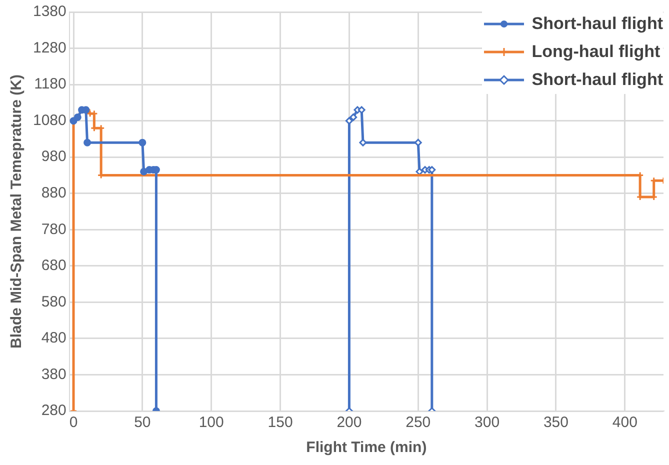  What do you see at coordinates (17, 211) in the screenshot?
I see `y-axis-title: Blade Mid-Span Metal Temeprature (K)` at bounding box center [17, 211].